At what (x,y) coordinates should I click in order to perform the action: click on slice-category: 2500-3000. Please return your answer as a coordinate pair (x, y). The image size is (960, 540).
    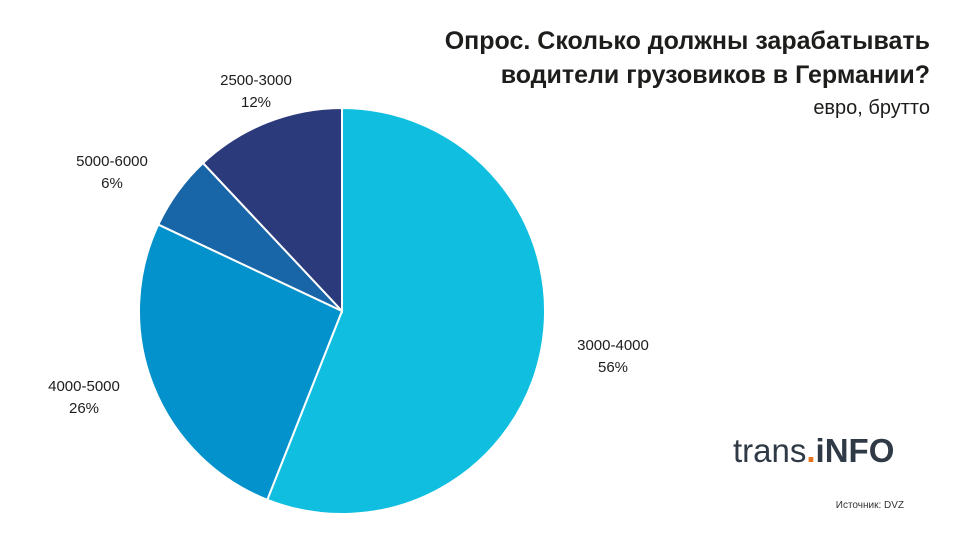
    Looking at the image, I should click on (256, 80).